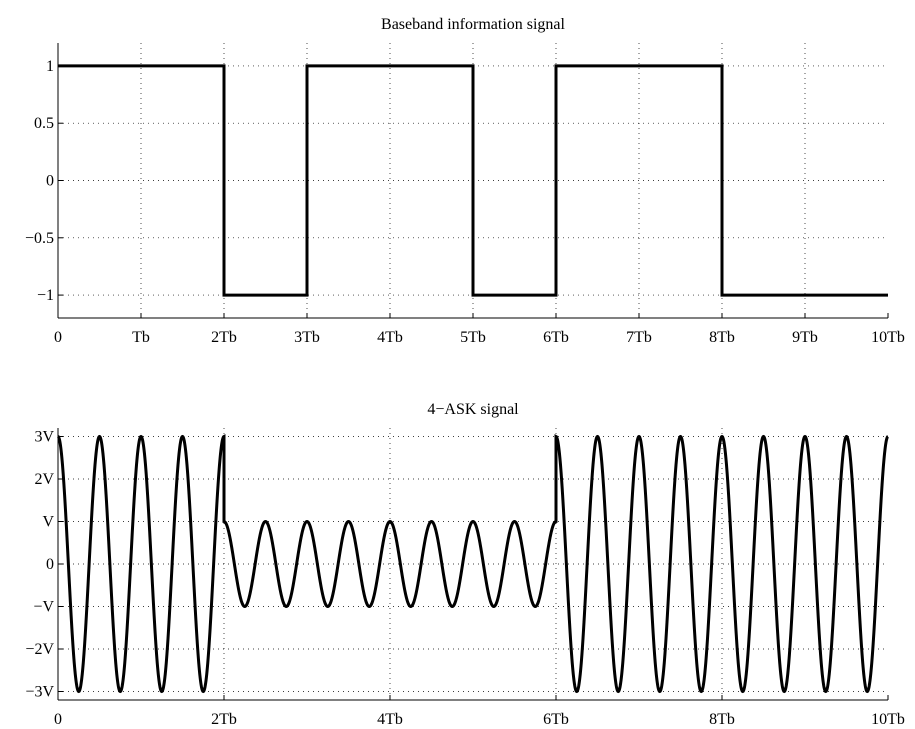  I want to click on baseband-chart-title: Baseband information signal, so click(473, 24).